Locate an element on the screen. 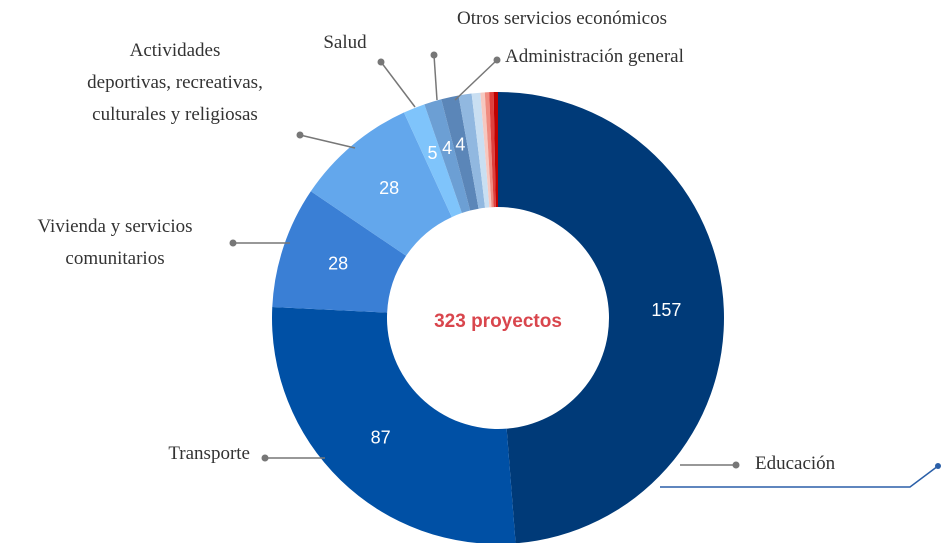 The height and width of the screenshot is (543, 942). category-label: Vivienda y servicios comunitarios is located at coordinates (114, 242).